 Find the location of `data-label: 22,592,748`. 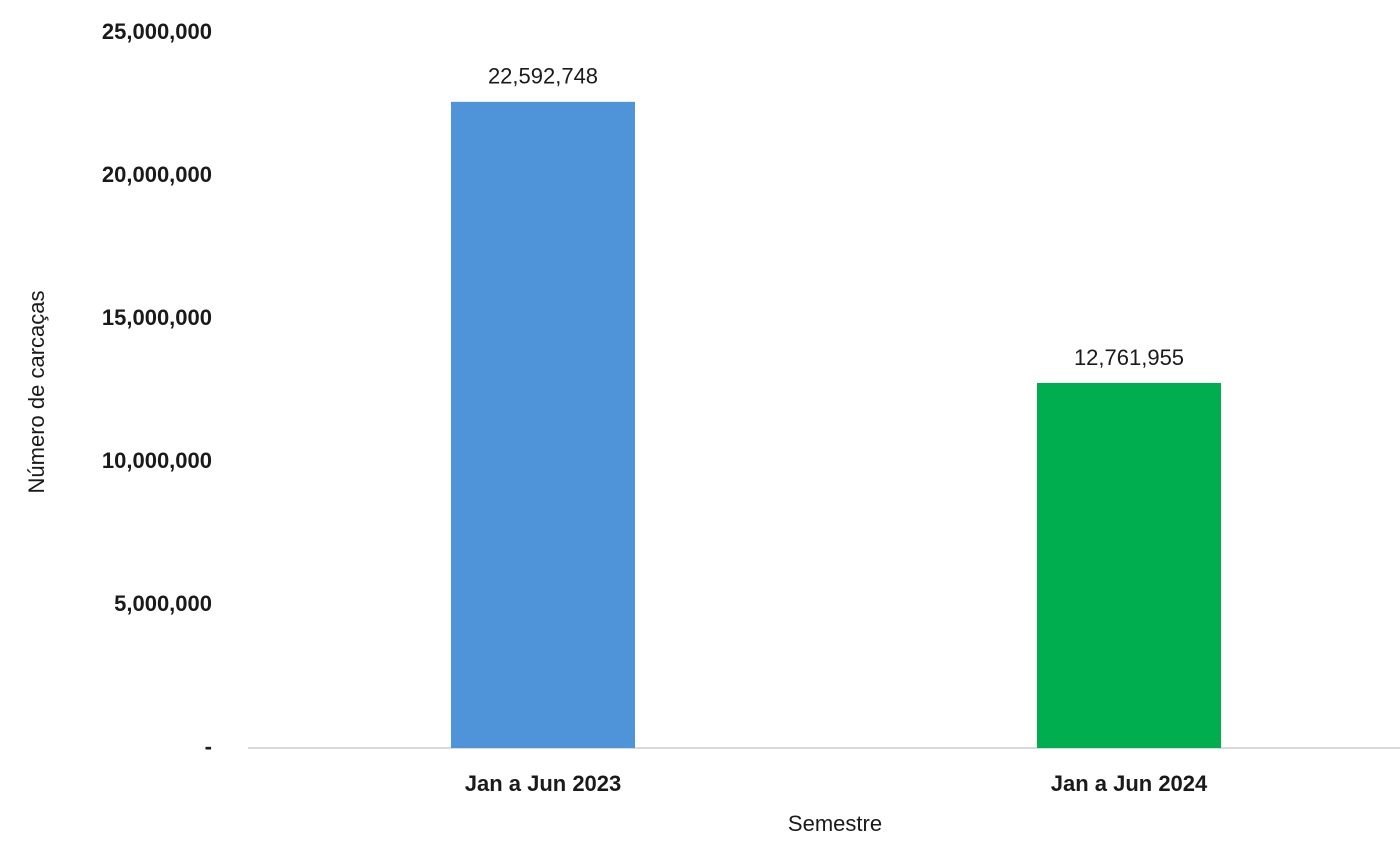

data-label: 22,592,748 is located at coordinates (543, 76).